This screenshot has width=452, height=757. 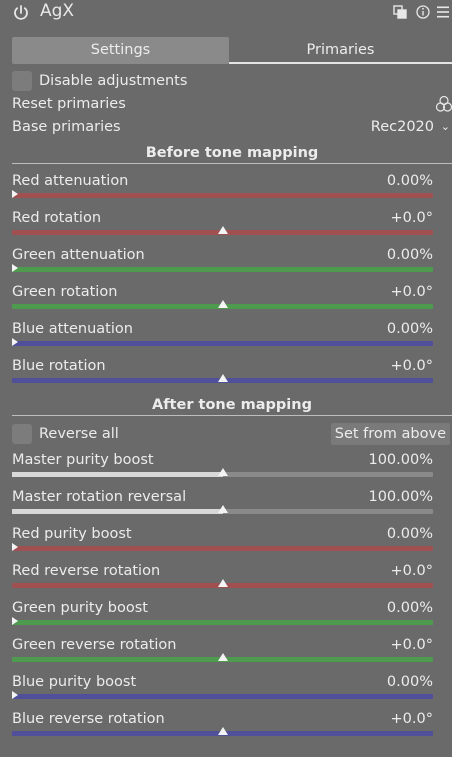 What do you see at coordinates (222, 657) in the screenshot?
I see `green-reverse-rotation-handle` at bounding box center [222, 657].